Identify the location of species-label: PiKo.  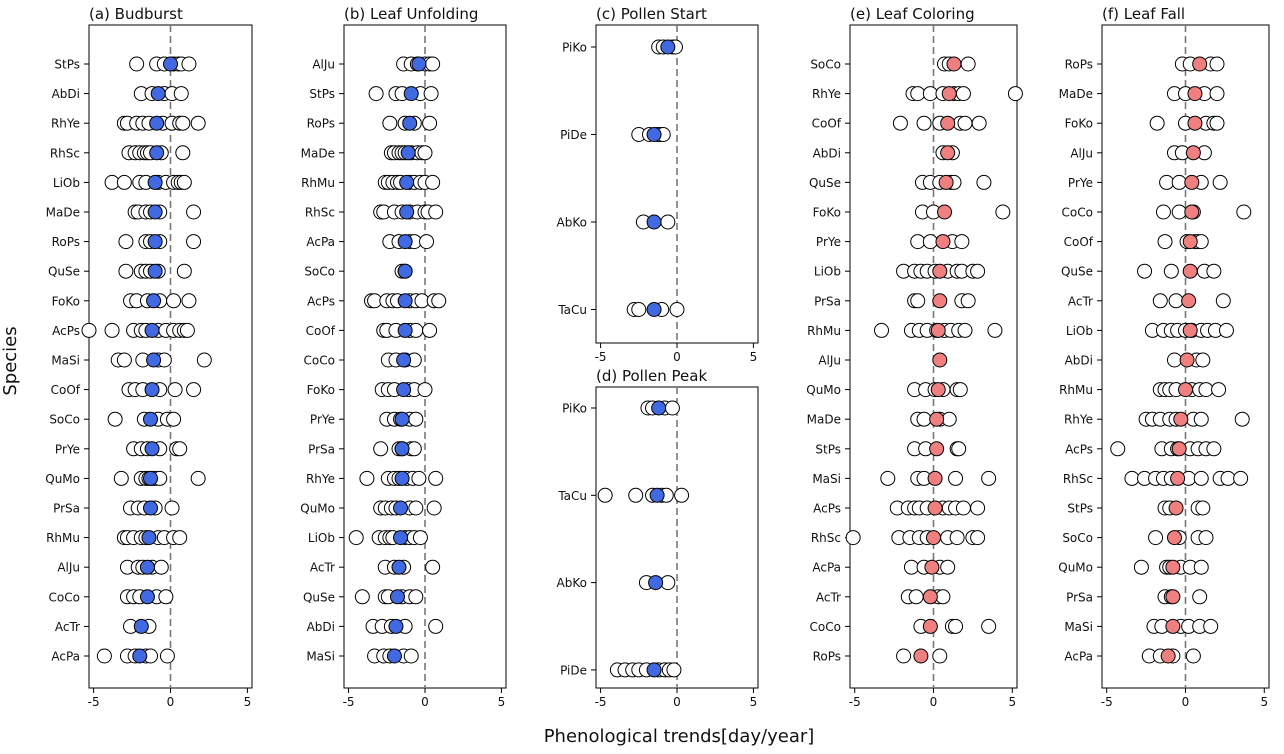
(574, 48).